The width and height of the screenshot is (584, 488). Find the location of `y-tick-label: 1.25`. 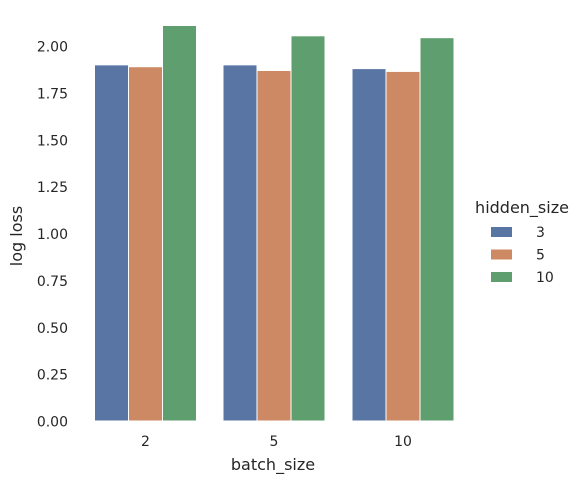

y-tick-label: 1.25 is located at coordinates (52, 188).